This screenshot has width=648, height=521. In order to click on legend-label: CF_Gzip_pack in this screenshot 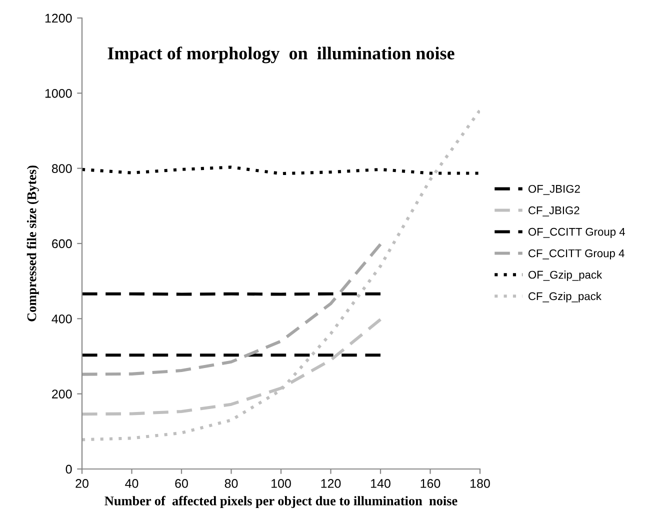, I will do `click(565, 297)`.